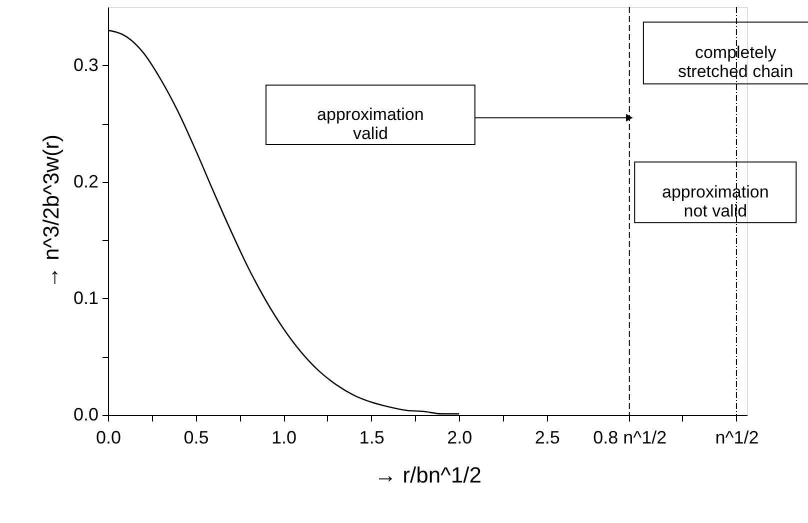 The height and width of the screenshot is (523, 808). What do you see at coordinates (459, 438) in the screenshot?
I see `x-tick-label: 2.0` at bounding box center [459, 438].